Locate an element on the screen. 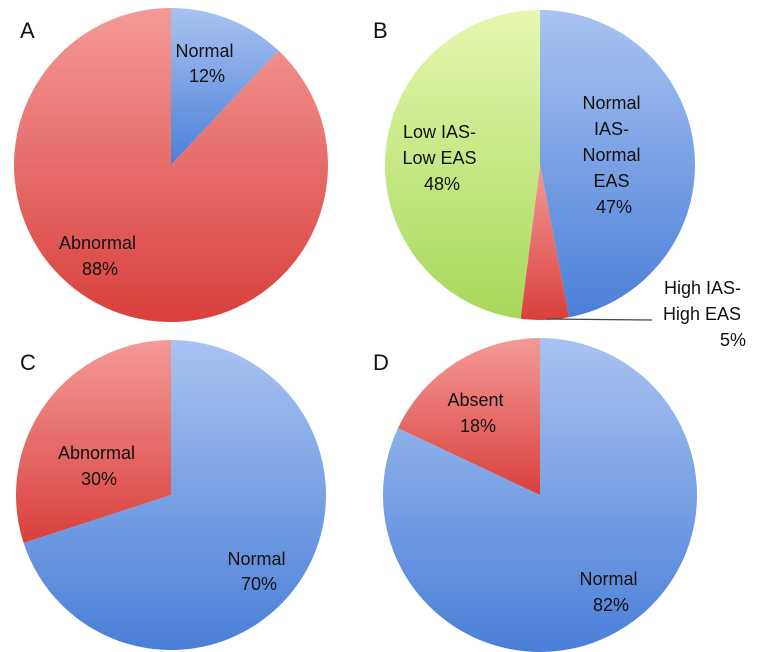 The image size is (761, 652). pie-d-slice-absent is located at coordinates (468, 416).